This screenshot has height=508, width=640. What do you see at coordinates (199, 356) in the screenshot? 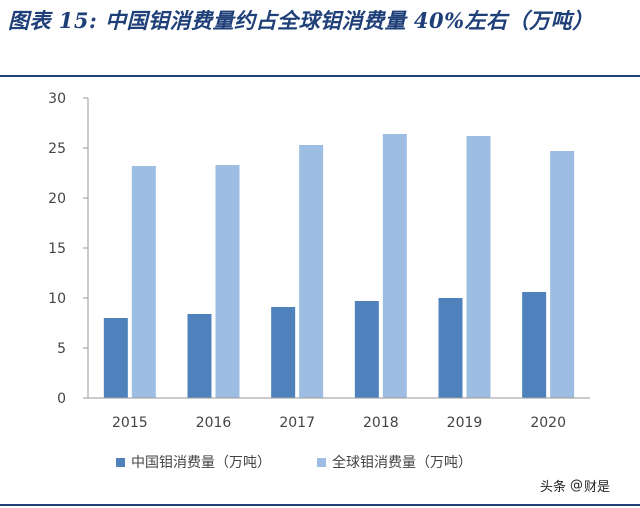
I see `bar-china-2016` at bounding box center [199, 356].